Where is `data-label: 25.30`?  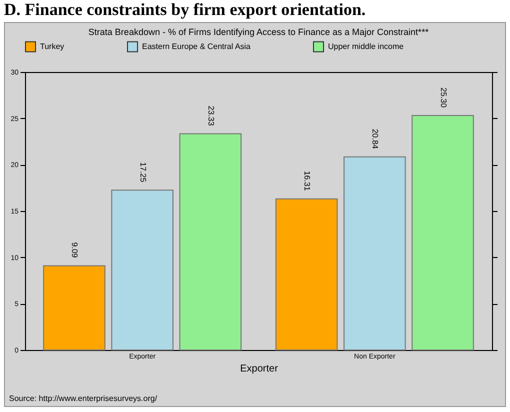 data-label: 25.30 is located at coordinates (443, 98).